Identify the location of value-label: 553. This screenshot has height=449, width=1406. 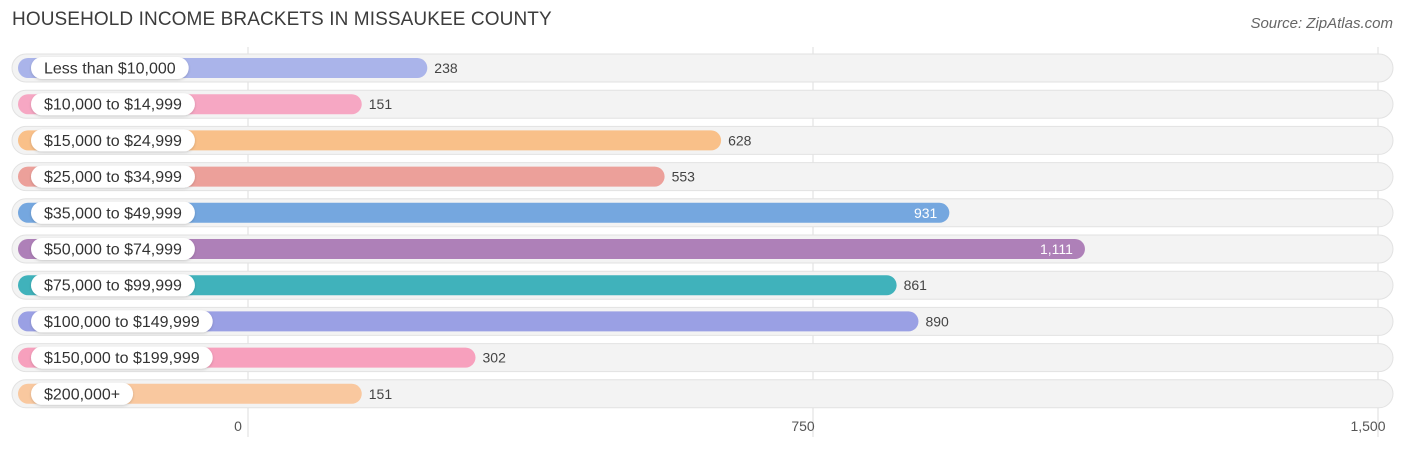
(684, 177).